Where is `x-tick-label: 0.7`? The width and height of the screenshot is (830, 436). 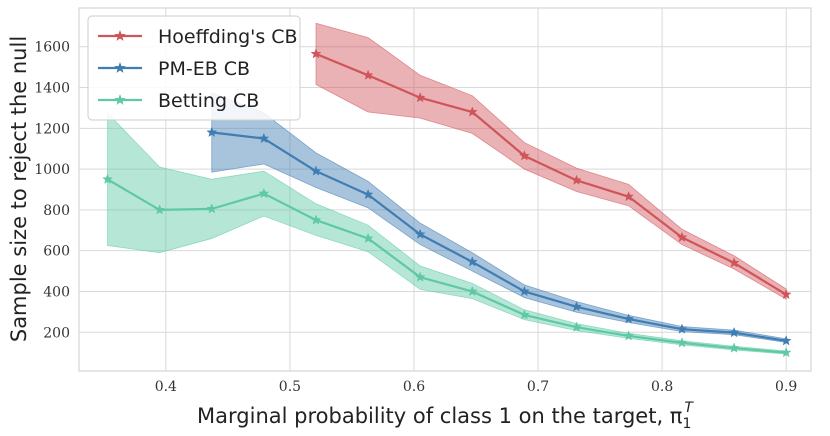
x-tick-label: 0.7 is located at coordinates (538, 387).